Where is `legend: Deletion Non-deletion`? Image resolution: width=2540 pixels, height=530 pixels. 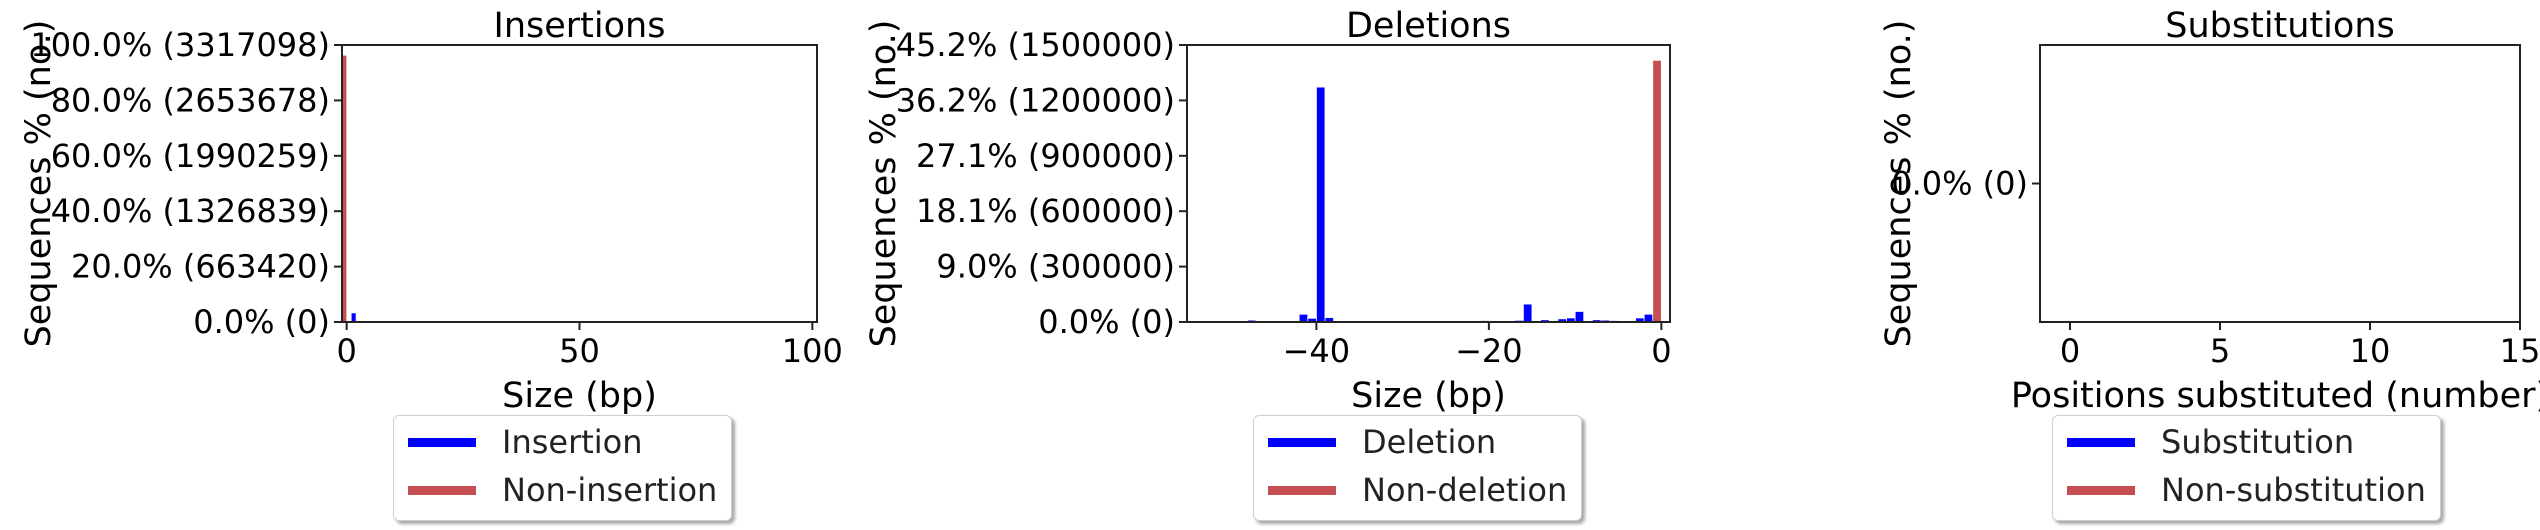
legend: Deletion Non-deletion is located at coordinates (1418, 468).